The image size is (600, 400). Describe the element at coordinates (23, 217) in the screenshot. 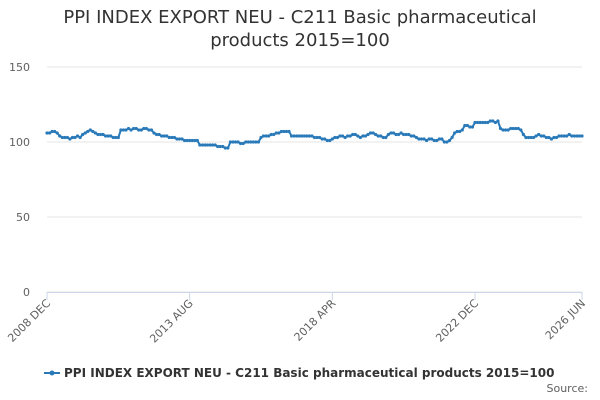

I see `y-tick-label: 50` at that location.